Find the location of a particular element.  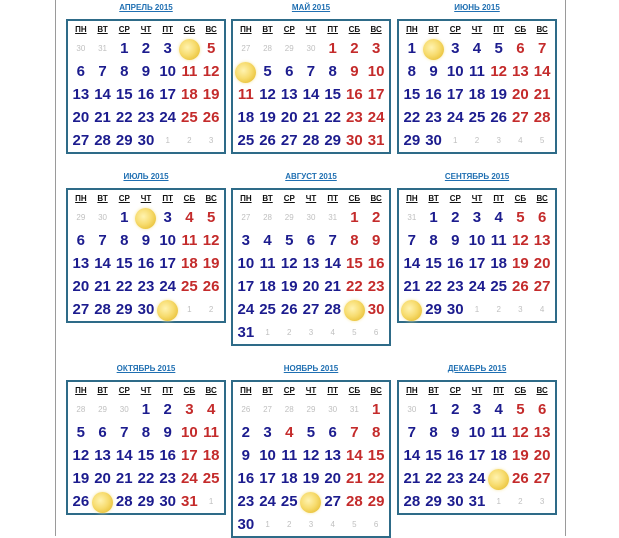

holiday-day: 1 is located at coordinates (332, 48).